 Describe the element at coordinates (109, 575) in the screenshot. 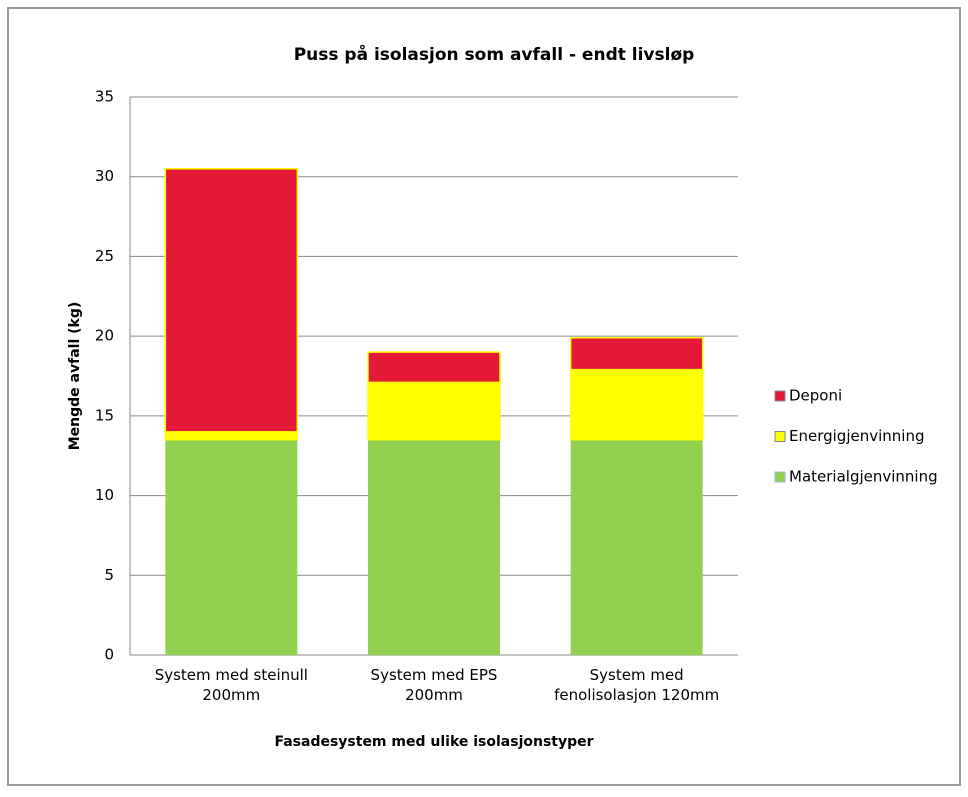

I see `y-tick-label: 5` at that location.